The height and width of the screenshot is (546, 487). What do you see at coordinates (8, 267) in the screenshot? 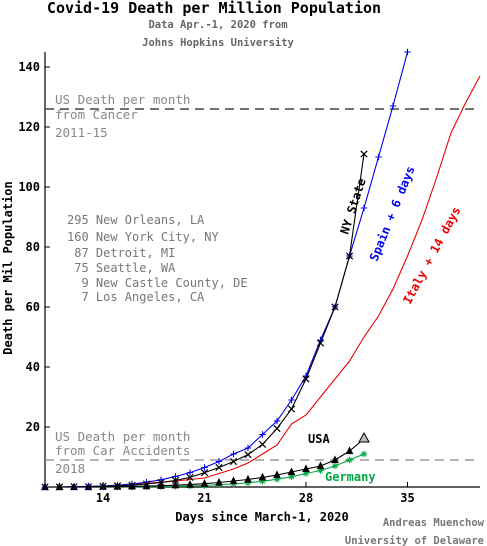
I see `y-axis-label: Death per Mil Population` at bounding box center [8, 267].